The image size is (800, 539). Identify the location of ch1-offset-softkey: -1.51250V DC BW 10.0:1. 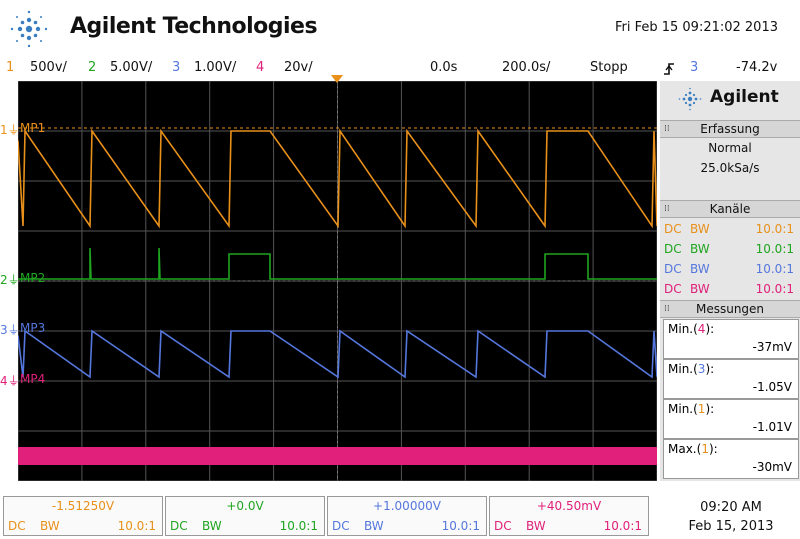
(83, 516).